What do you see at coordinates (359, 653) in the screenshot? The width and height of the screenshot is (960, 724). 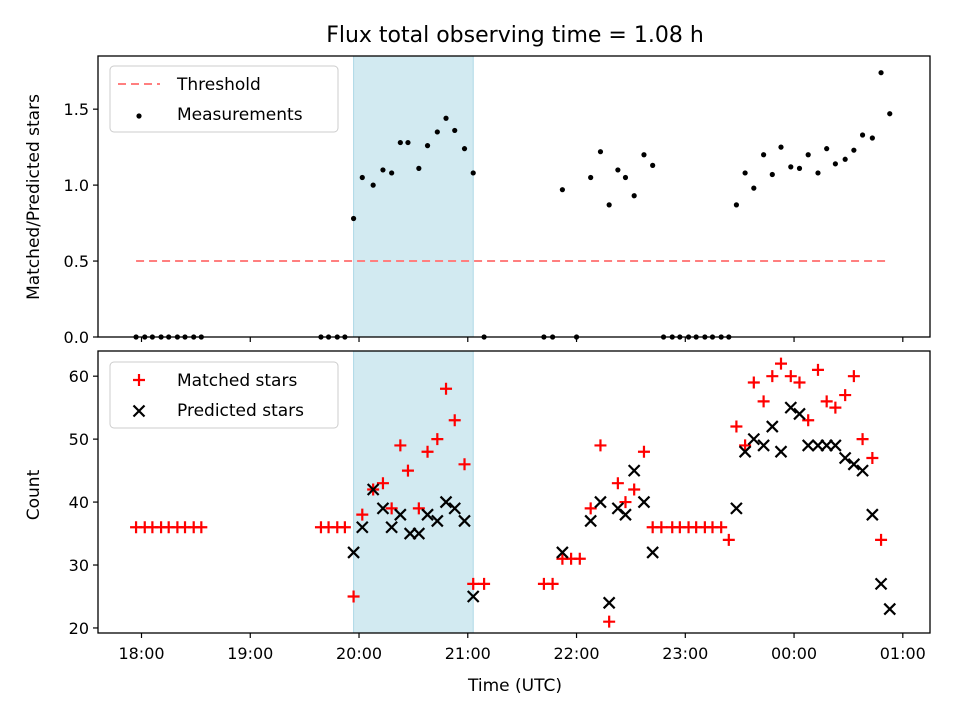 I see `x-tick-label: 20:00` at bounding box center [359, 653].